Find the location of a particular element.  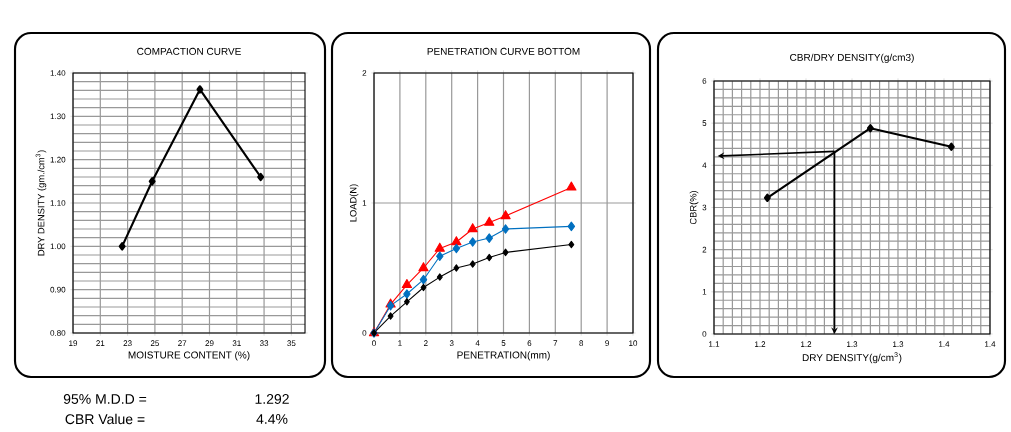

text: CBR Value = is located at coordinates (105, 419).